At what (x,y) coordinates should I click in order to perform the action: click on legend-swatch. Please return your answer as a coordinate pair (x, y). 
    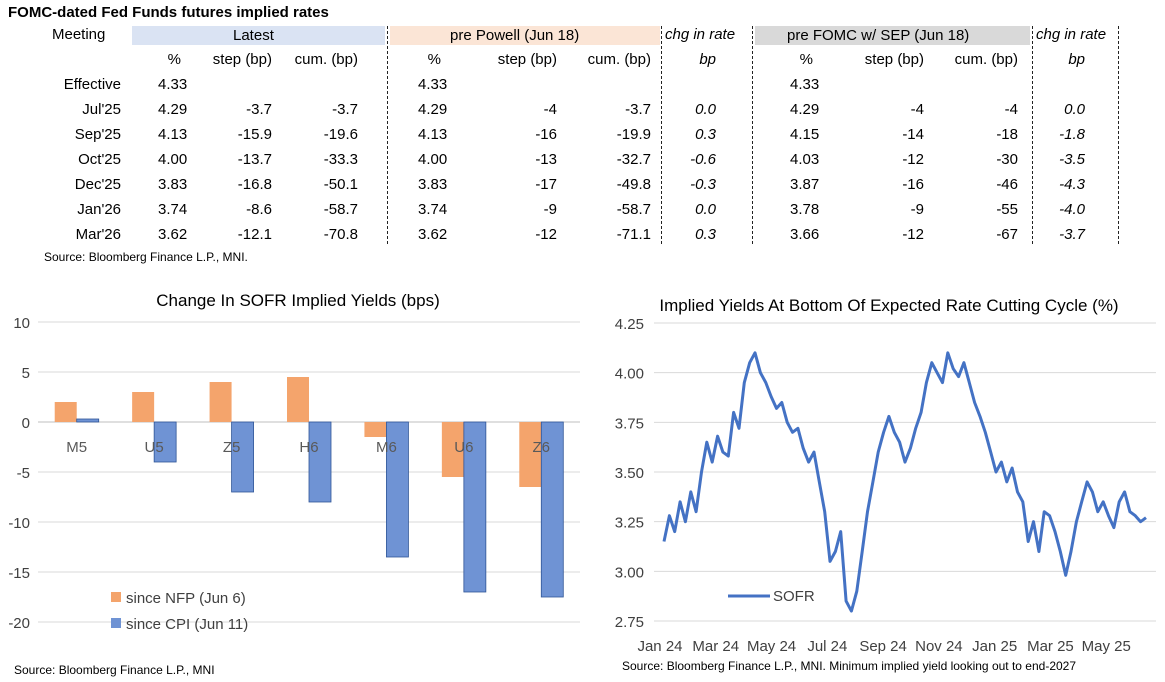
    Looking at the image, I should click on (116, 623).